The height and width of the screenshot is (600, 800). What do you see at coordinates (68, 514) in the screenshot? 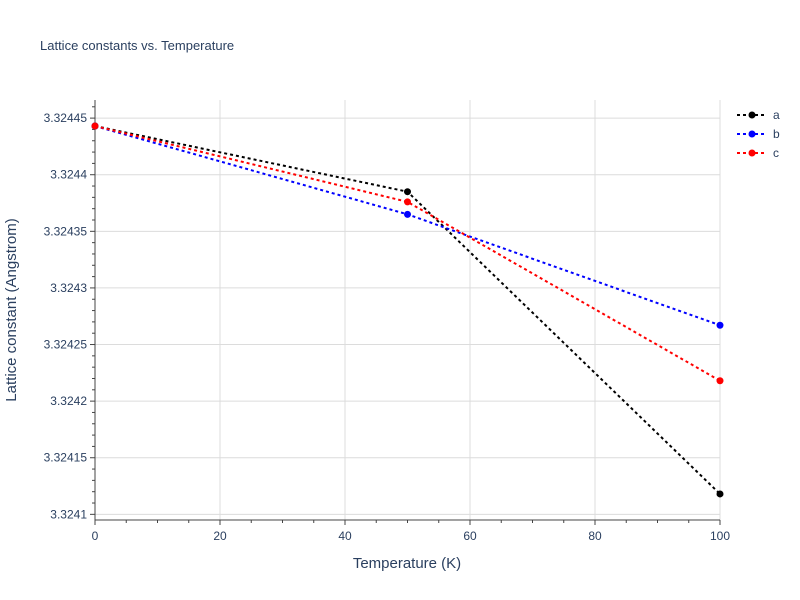
I see `y-tick-label: 3.3241` at bounding box center [68, 514].